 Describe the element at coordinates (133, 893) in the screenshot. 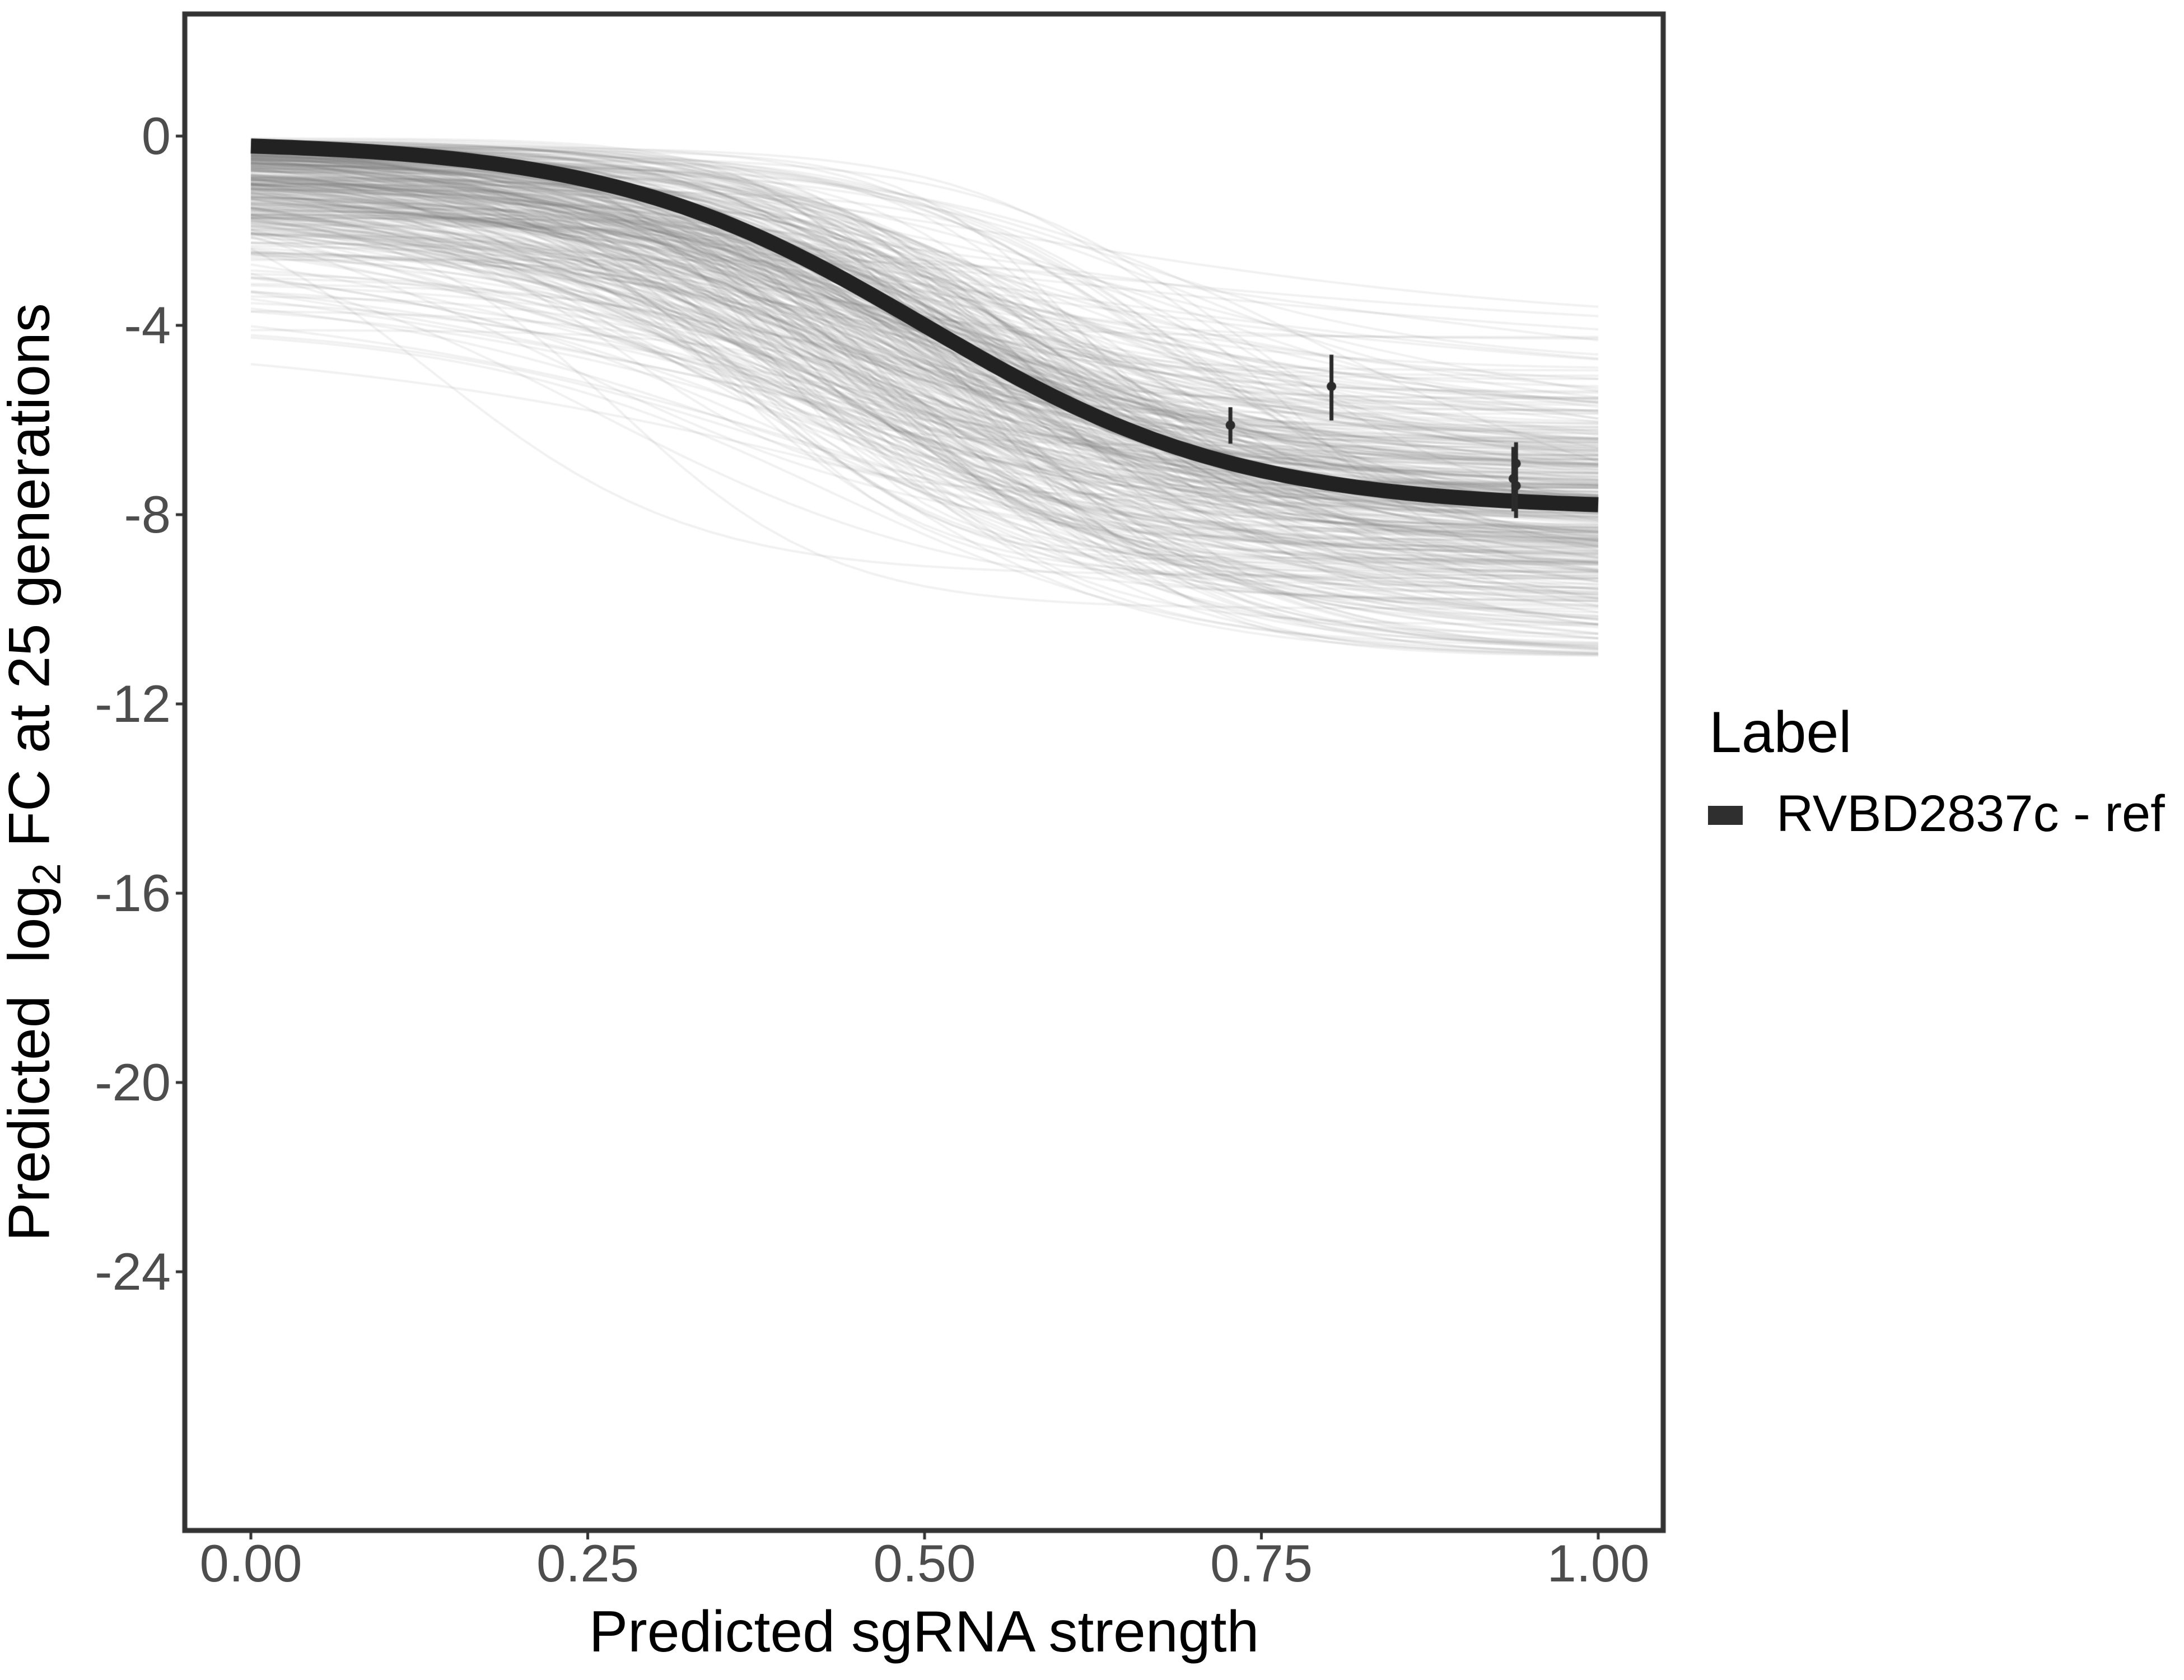

I see `y-tick-label: -16` at that location.